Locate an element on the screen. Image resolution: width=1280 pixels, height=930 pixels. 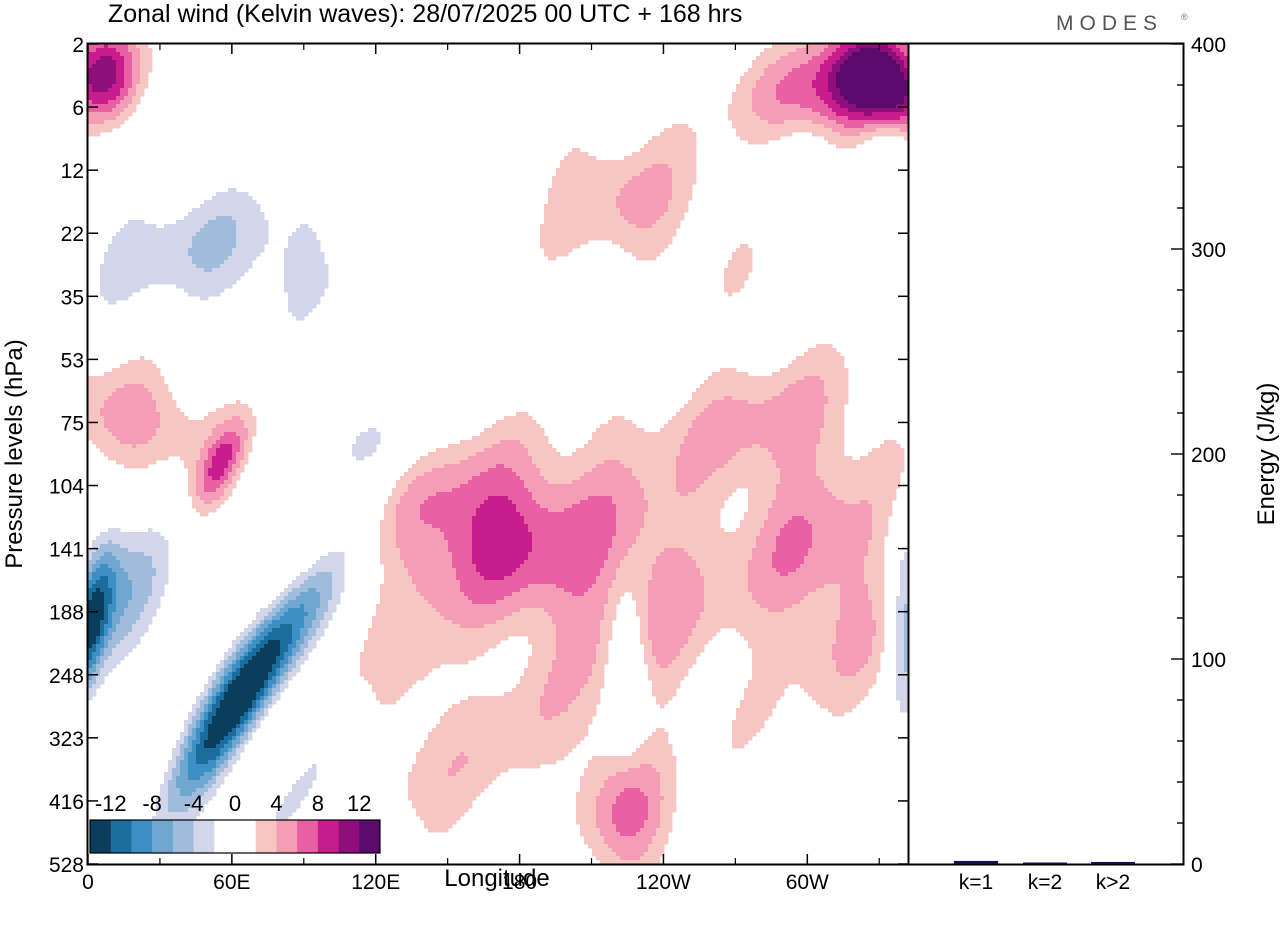
modes-logo: MODES ® is located at coordinates (1122, 23).